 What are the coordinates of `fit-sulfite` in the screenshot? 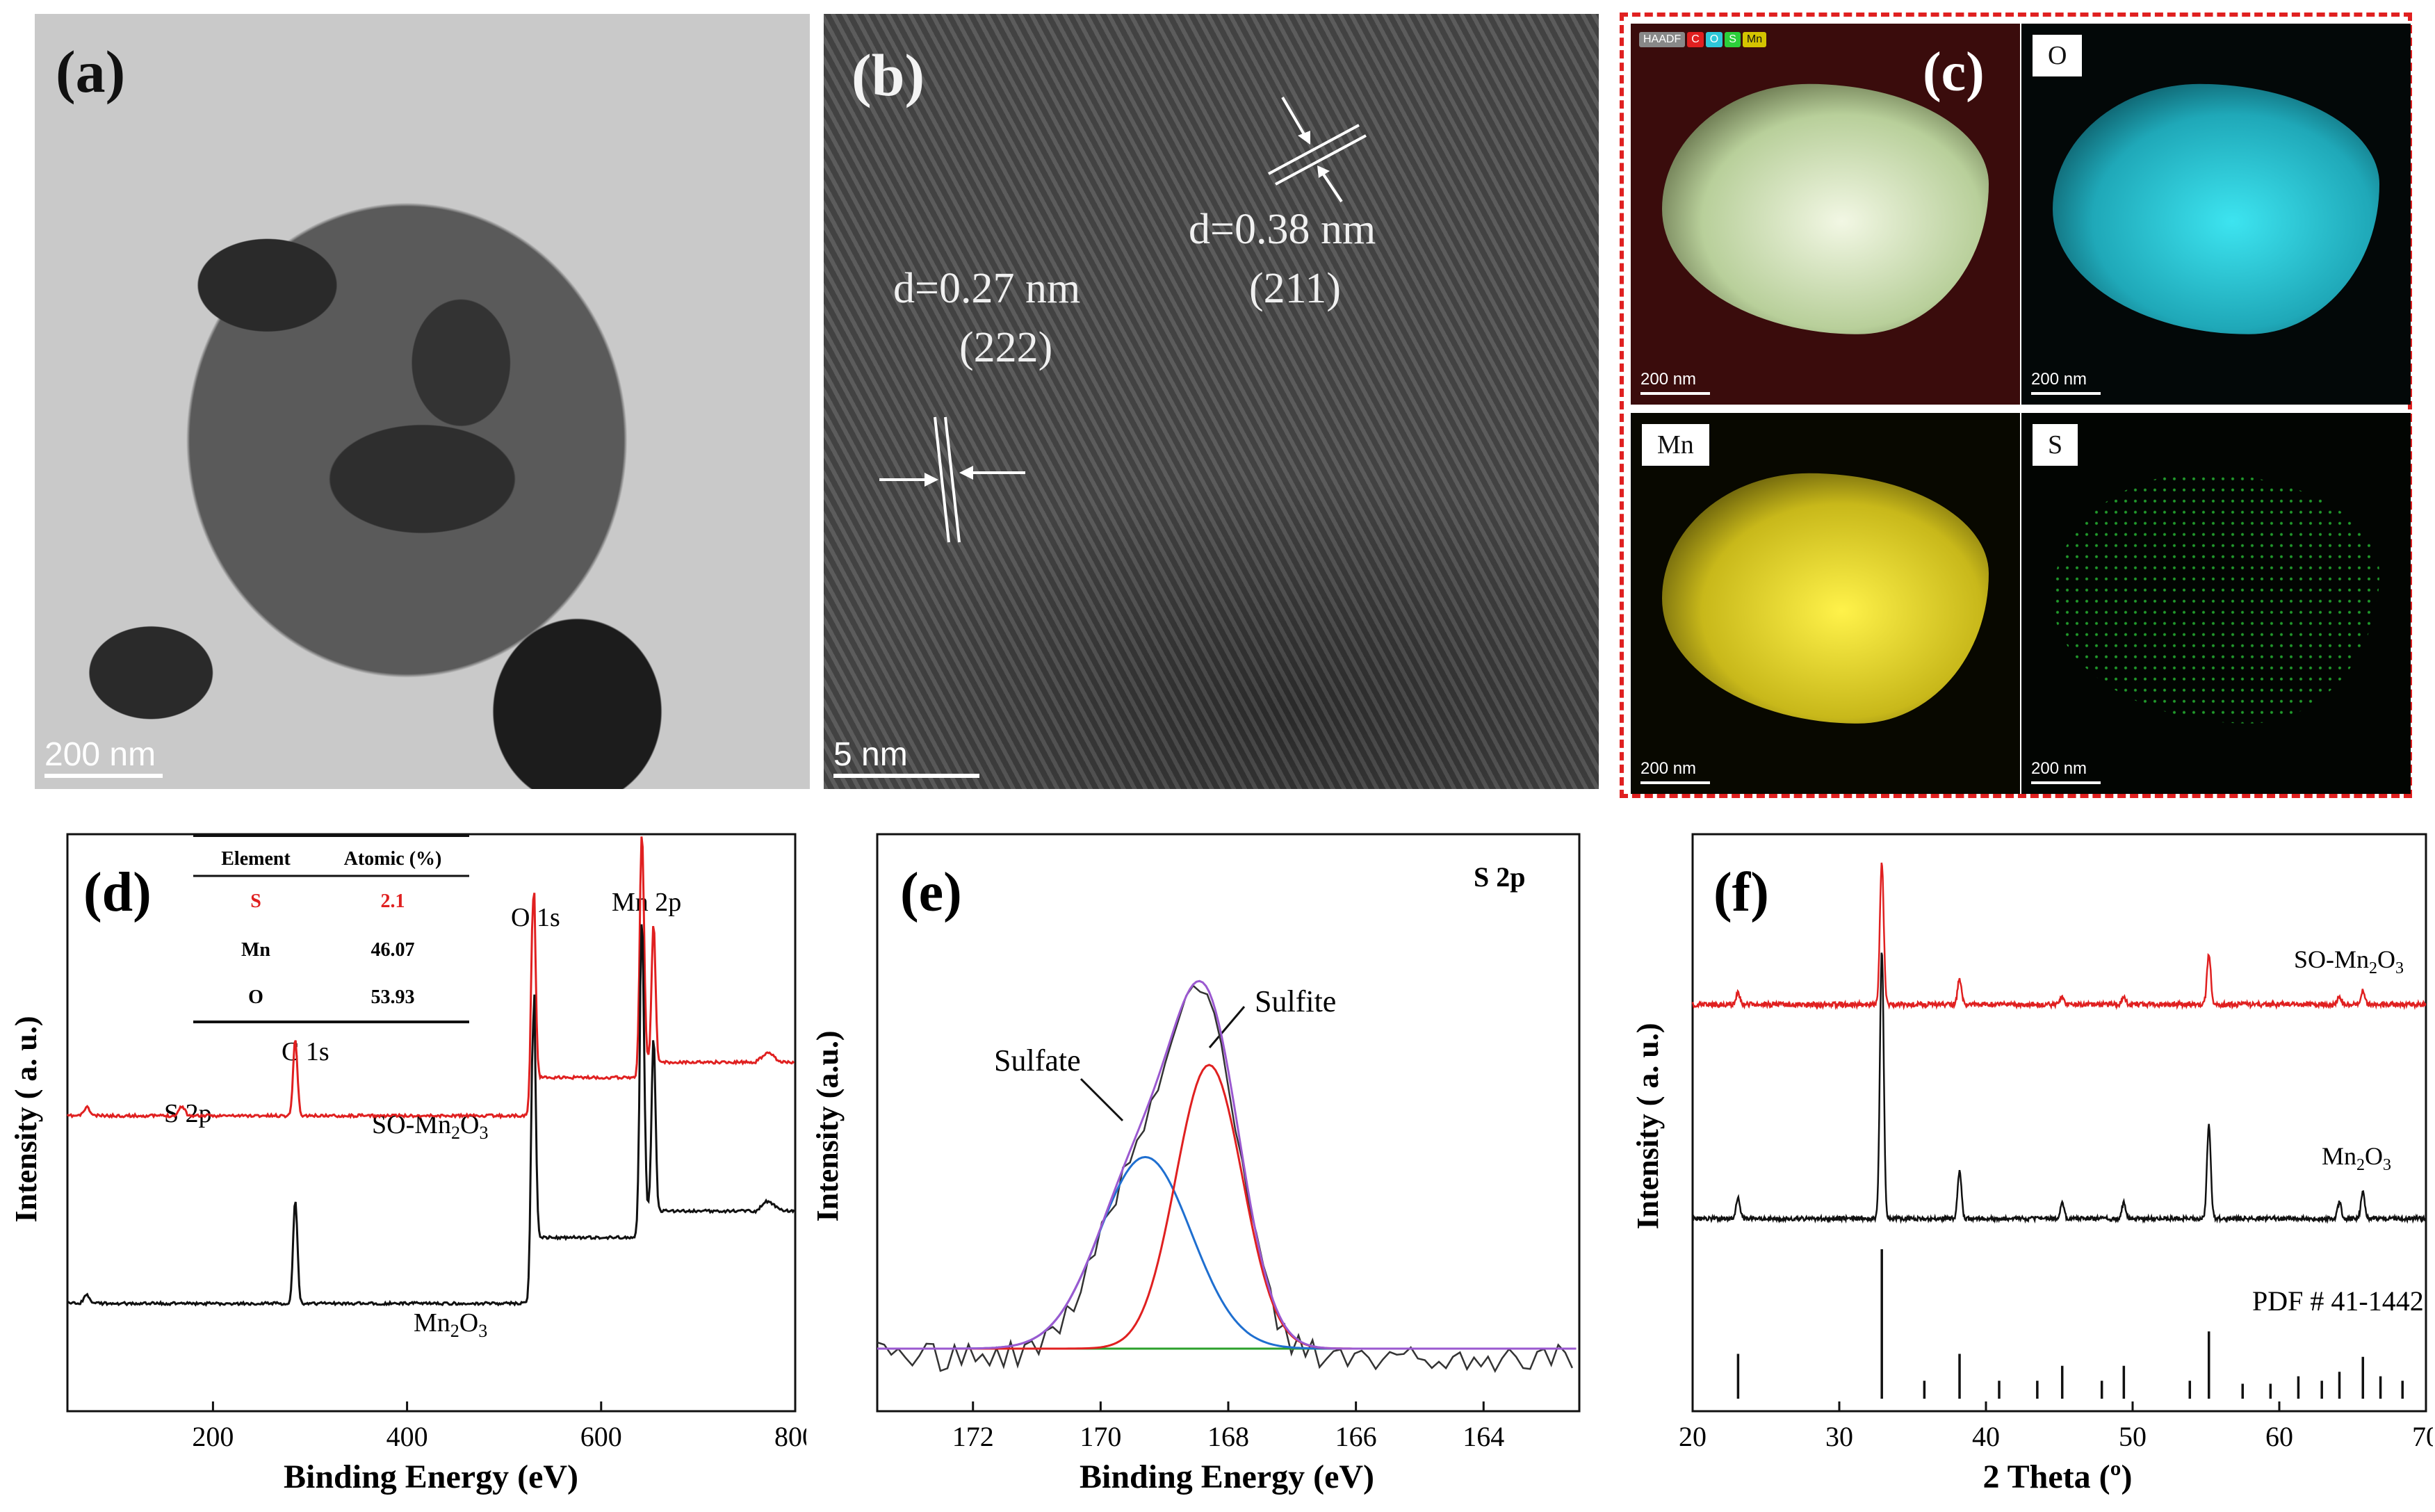 It's located at (1227, 1207).